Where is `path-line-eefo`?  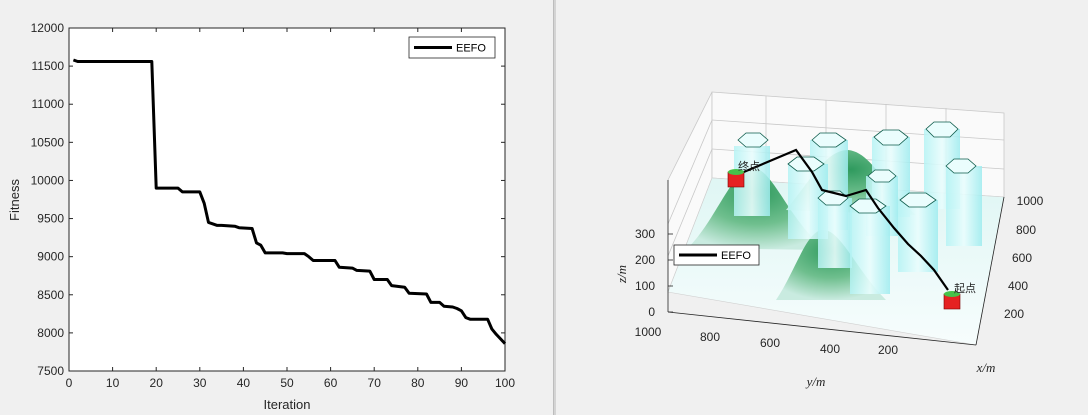
path-line-eefo is located at coordinates (843, 219).